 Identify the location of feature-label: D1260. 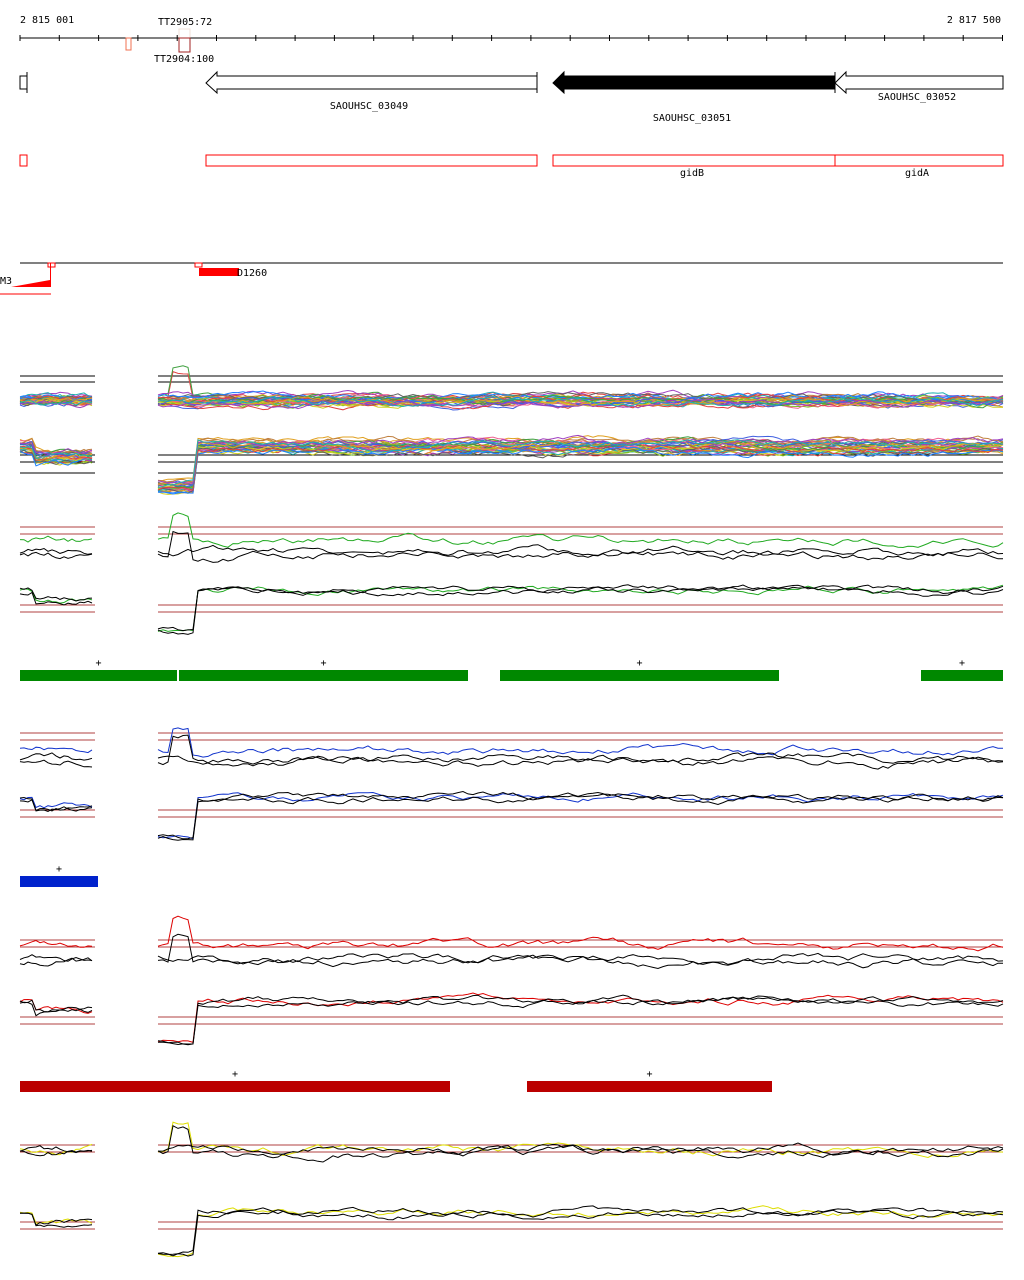
(252, 273).